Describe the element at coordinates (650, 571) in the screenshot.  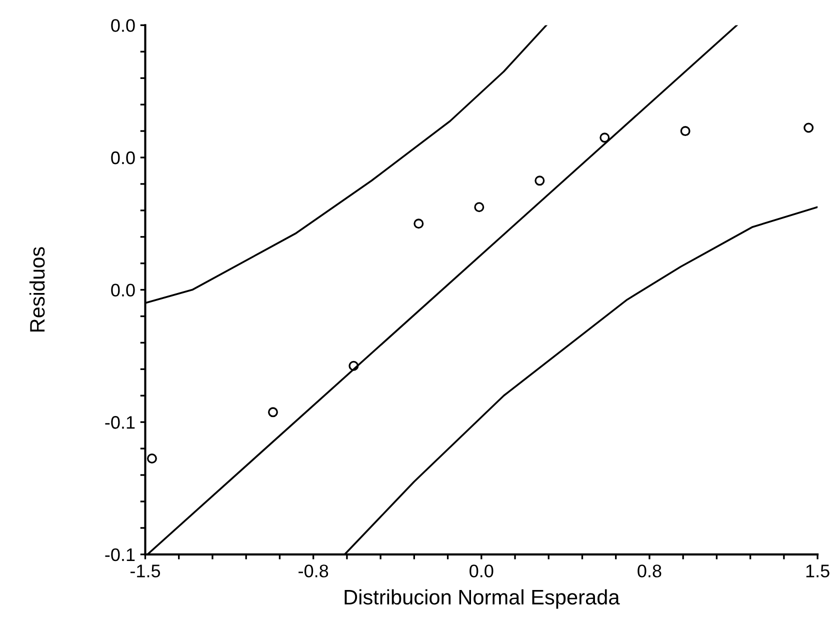
I see `x-tick-label: 0.8` at that location.